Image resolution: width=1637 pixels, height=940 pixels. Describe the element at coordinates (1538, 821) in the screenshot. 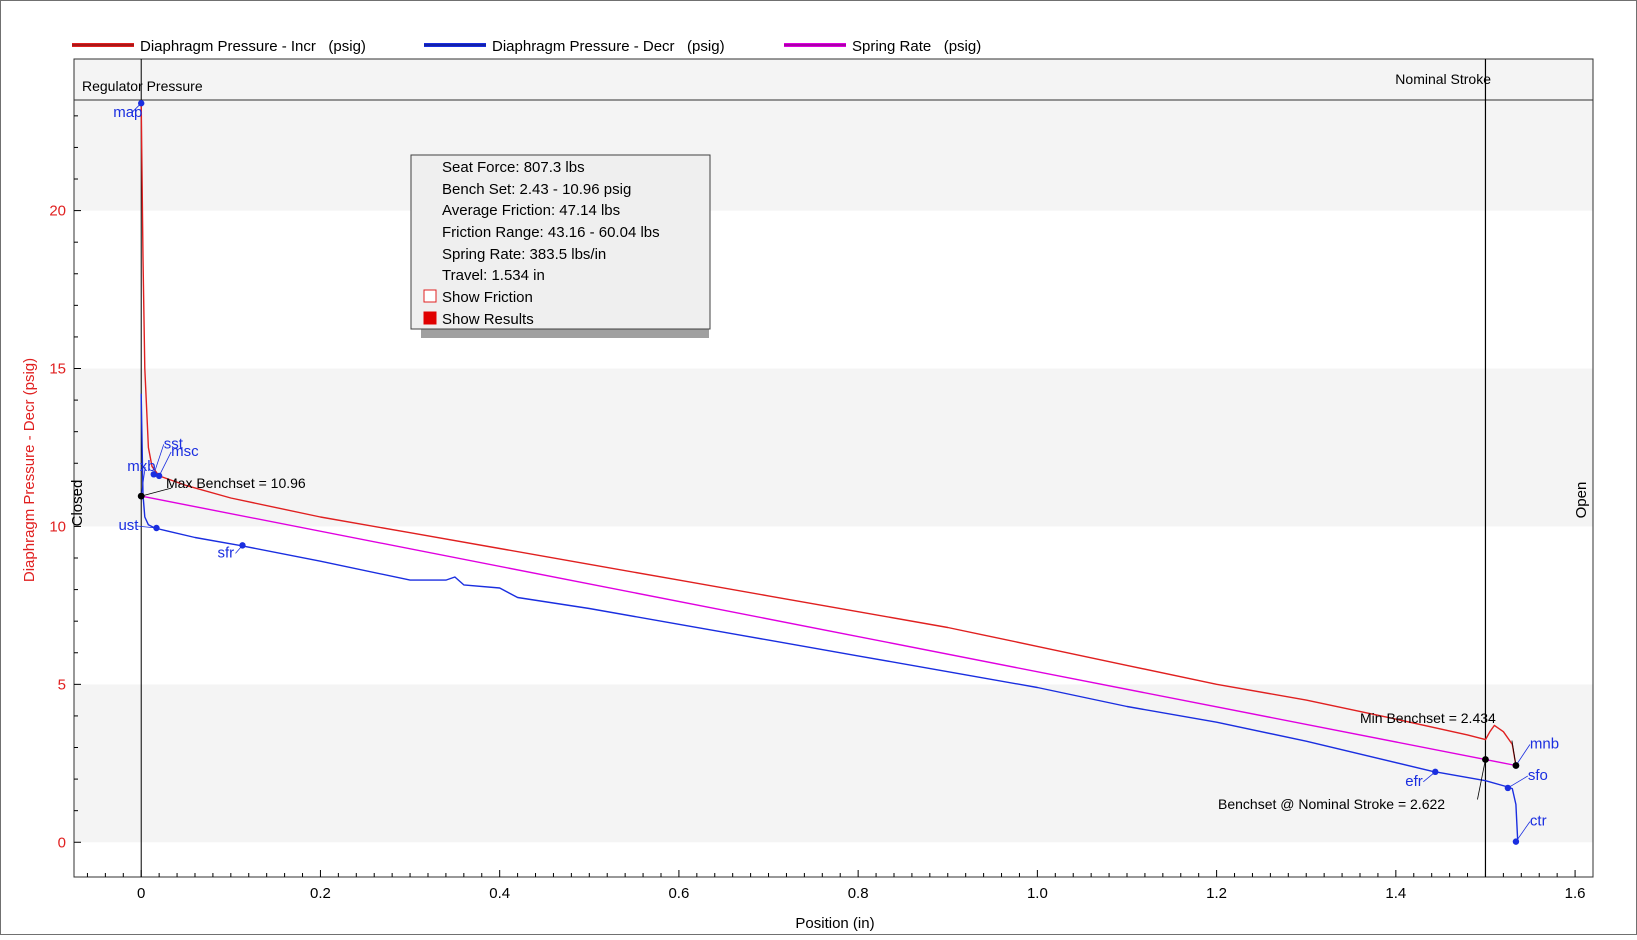

I see `marker-label-ctr: ctr` at that location.